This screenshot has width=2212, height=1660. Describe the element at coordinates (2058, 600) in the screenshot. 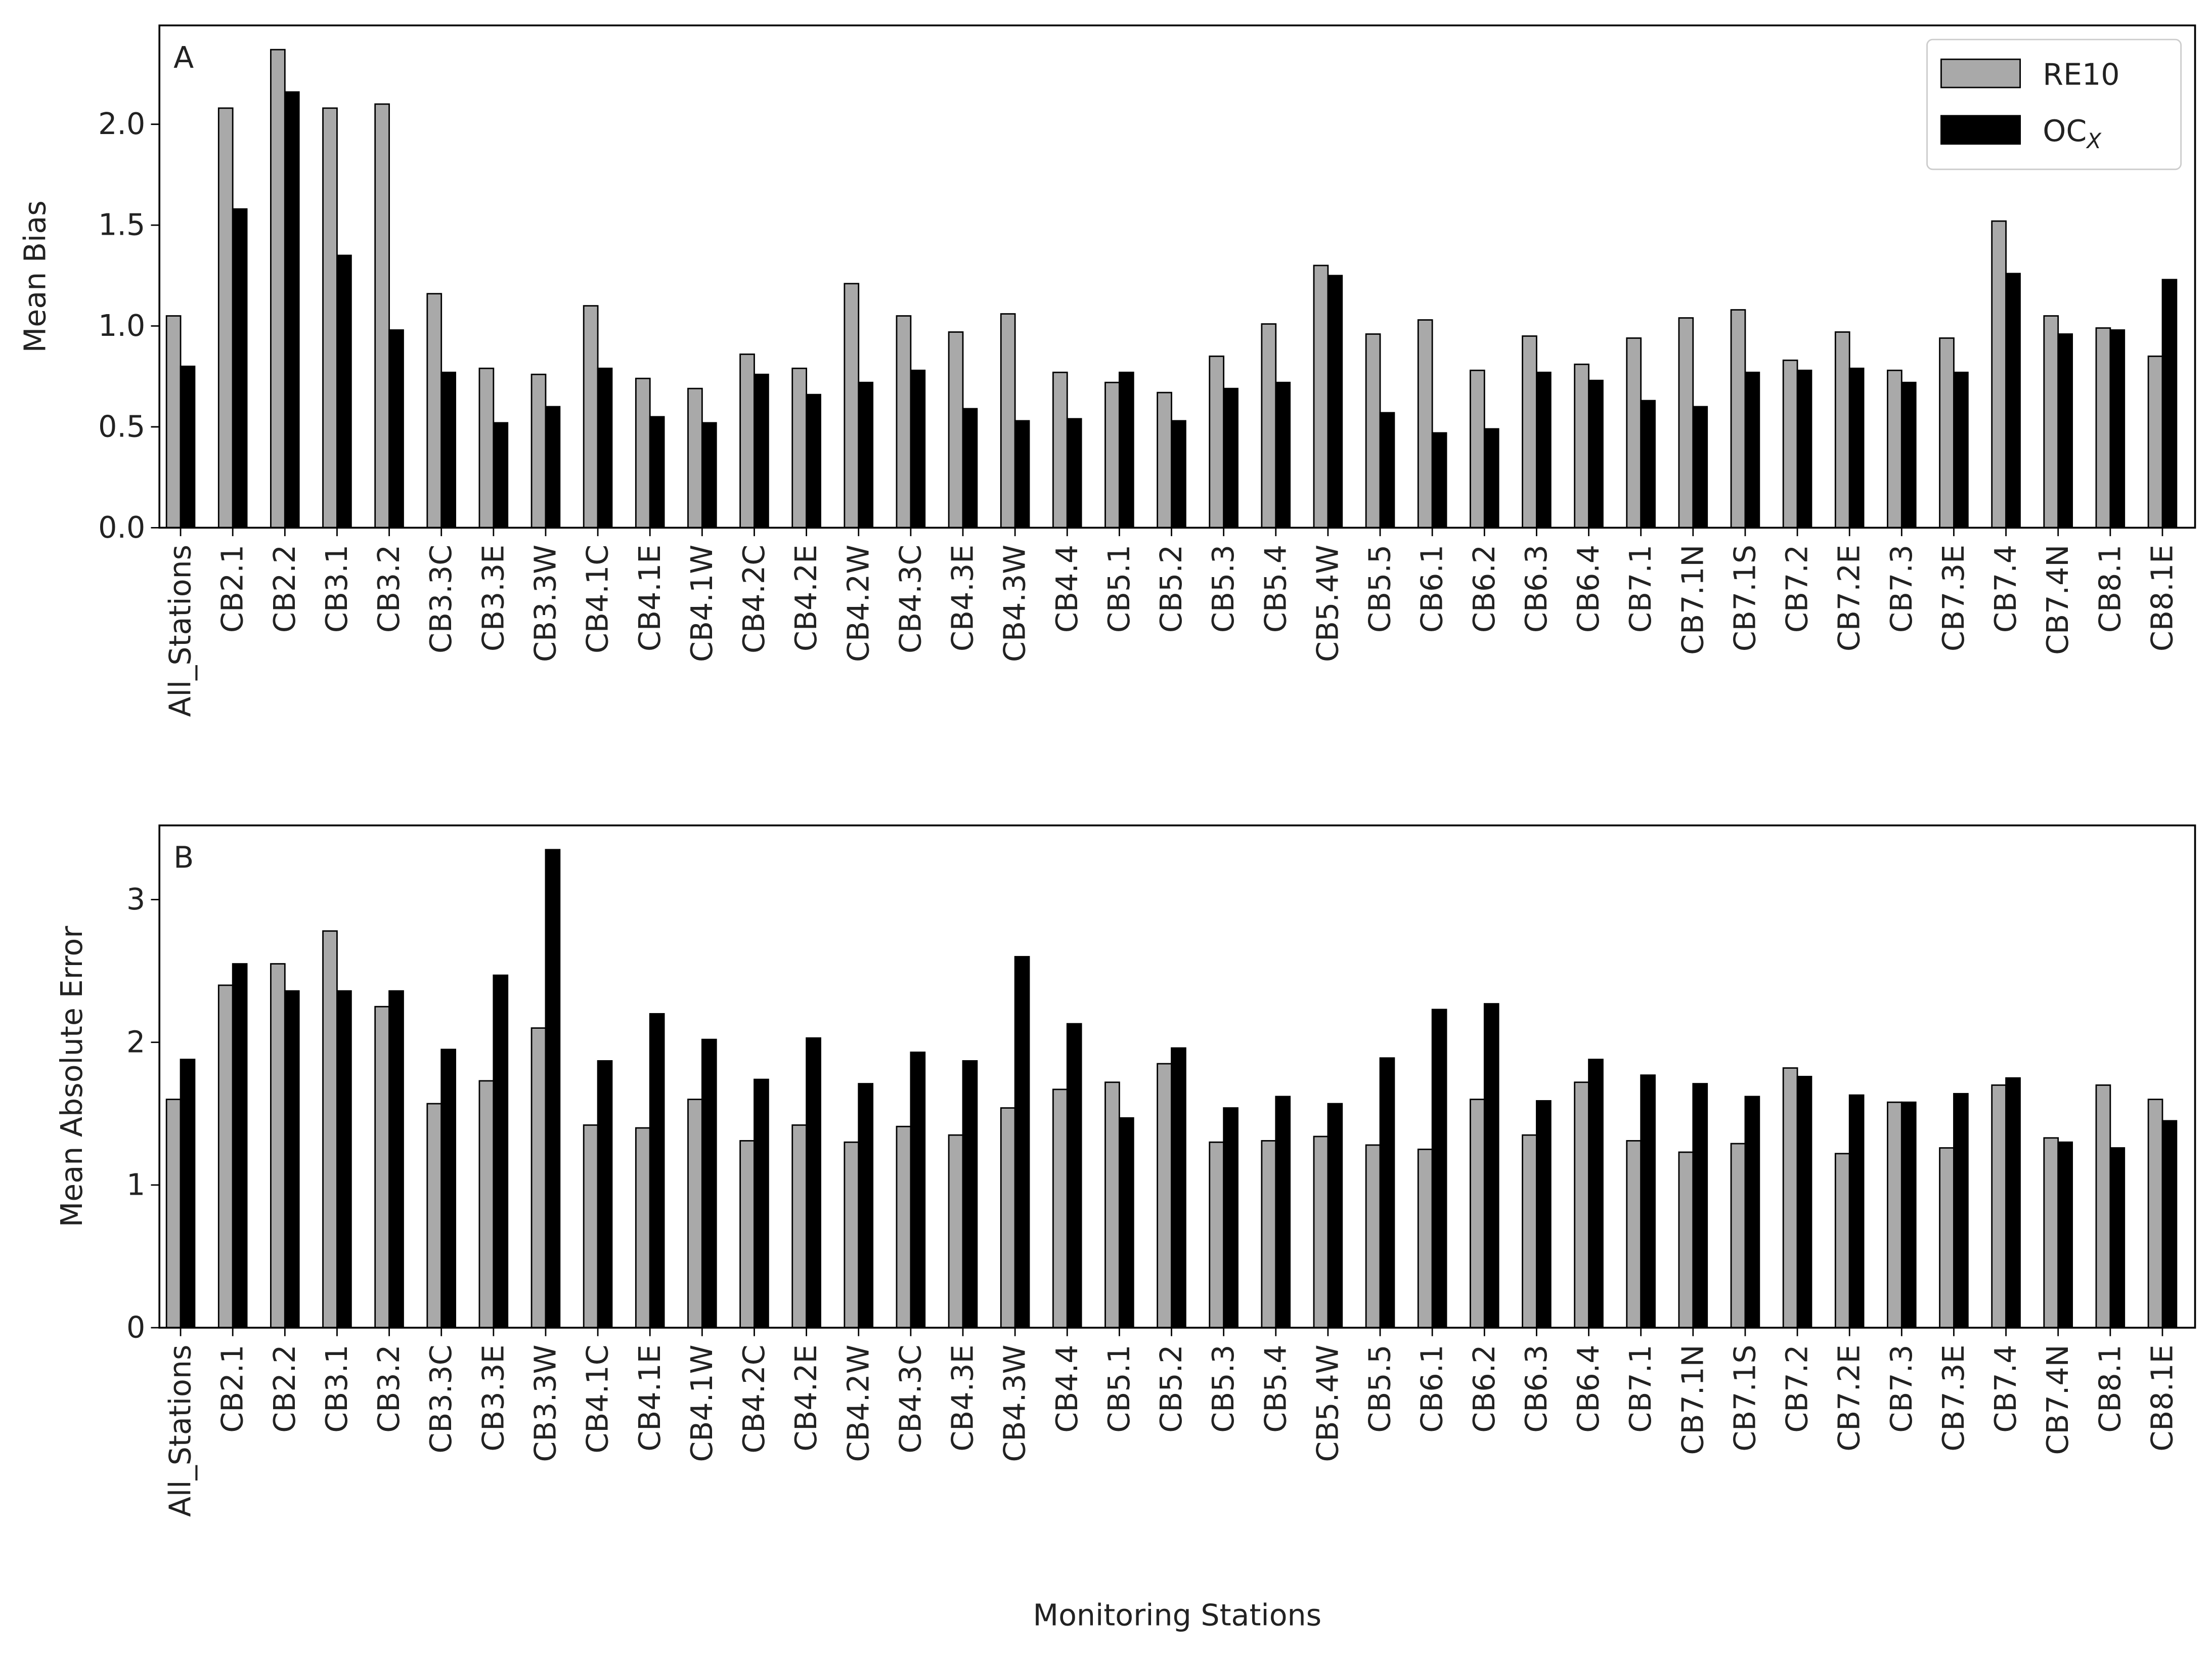

I see `x-tick-label: CB7.4N` at that location.